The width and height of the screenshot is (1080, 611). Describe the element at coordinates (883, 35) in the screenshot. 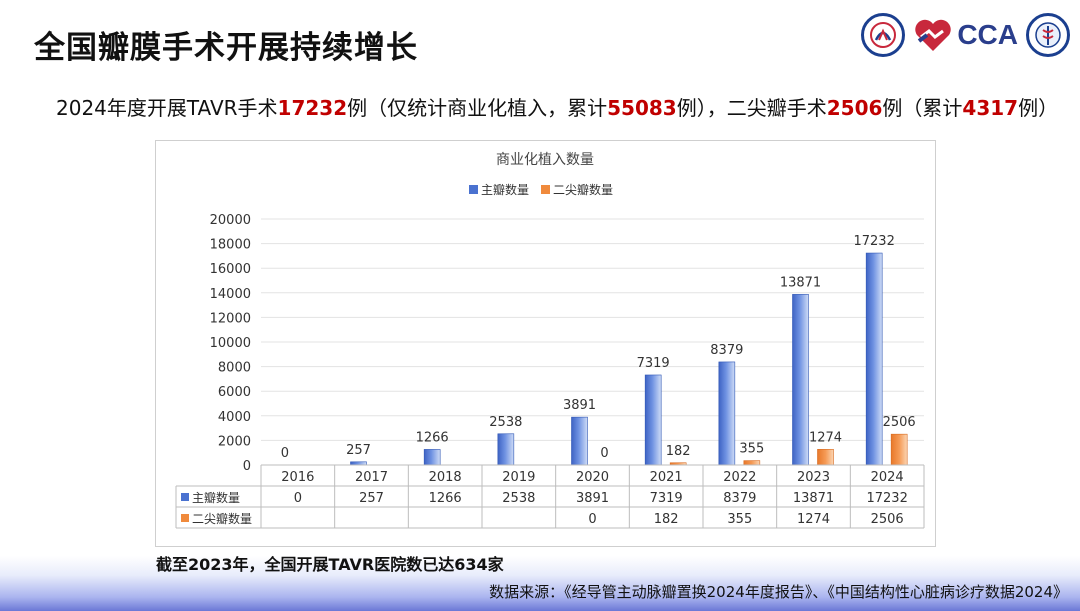

I see `association-logo-icon` at that location.